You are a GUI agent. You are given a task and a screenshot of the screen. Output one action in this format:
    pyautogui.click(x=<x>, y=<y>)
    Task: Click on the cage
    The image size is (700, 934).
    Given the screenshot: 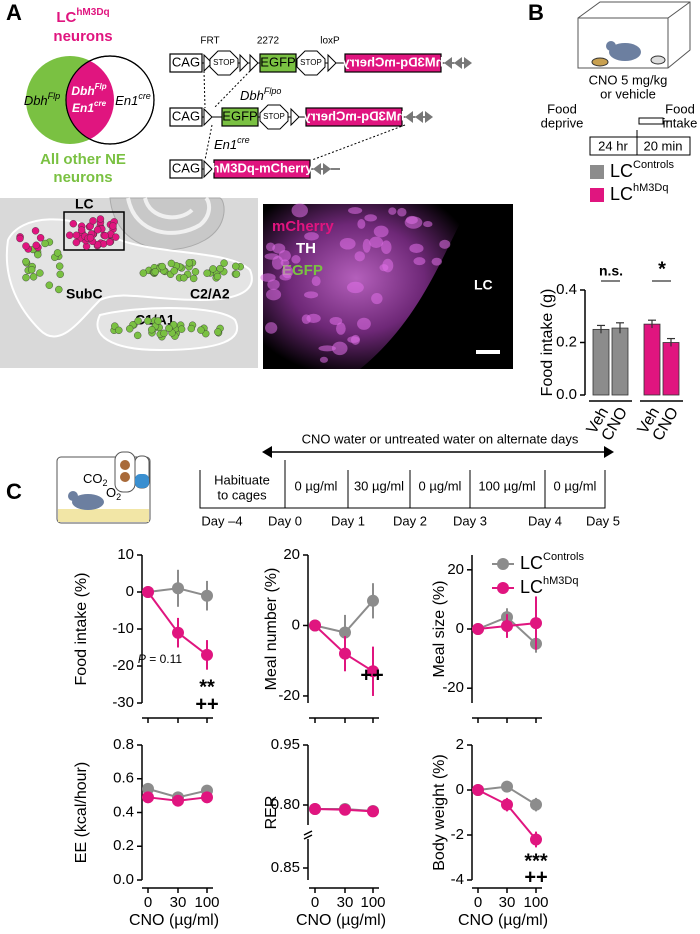 What is the action you would take?
    pyautogui.click(x=634, y=35)
    